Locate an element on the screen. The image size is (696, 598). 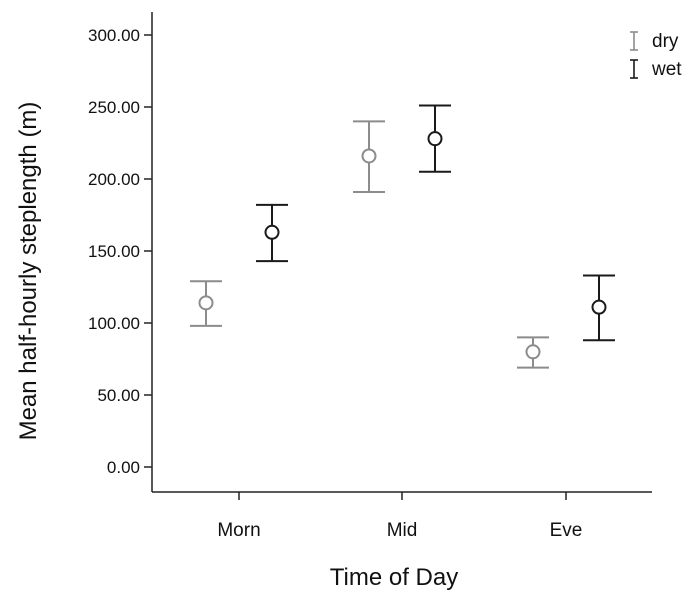
error-bar-wet-mid is located at coordinates (435, 138).